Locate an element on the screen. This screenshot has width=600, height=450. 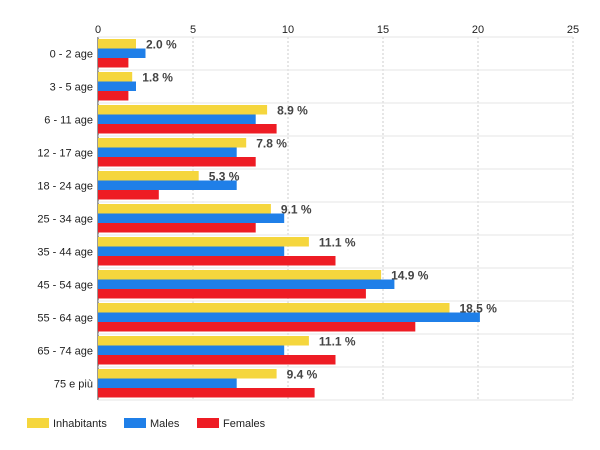
data-label: 7.8 % is located at coordinates (271, 143).